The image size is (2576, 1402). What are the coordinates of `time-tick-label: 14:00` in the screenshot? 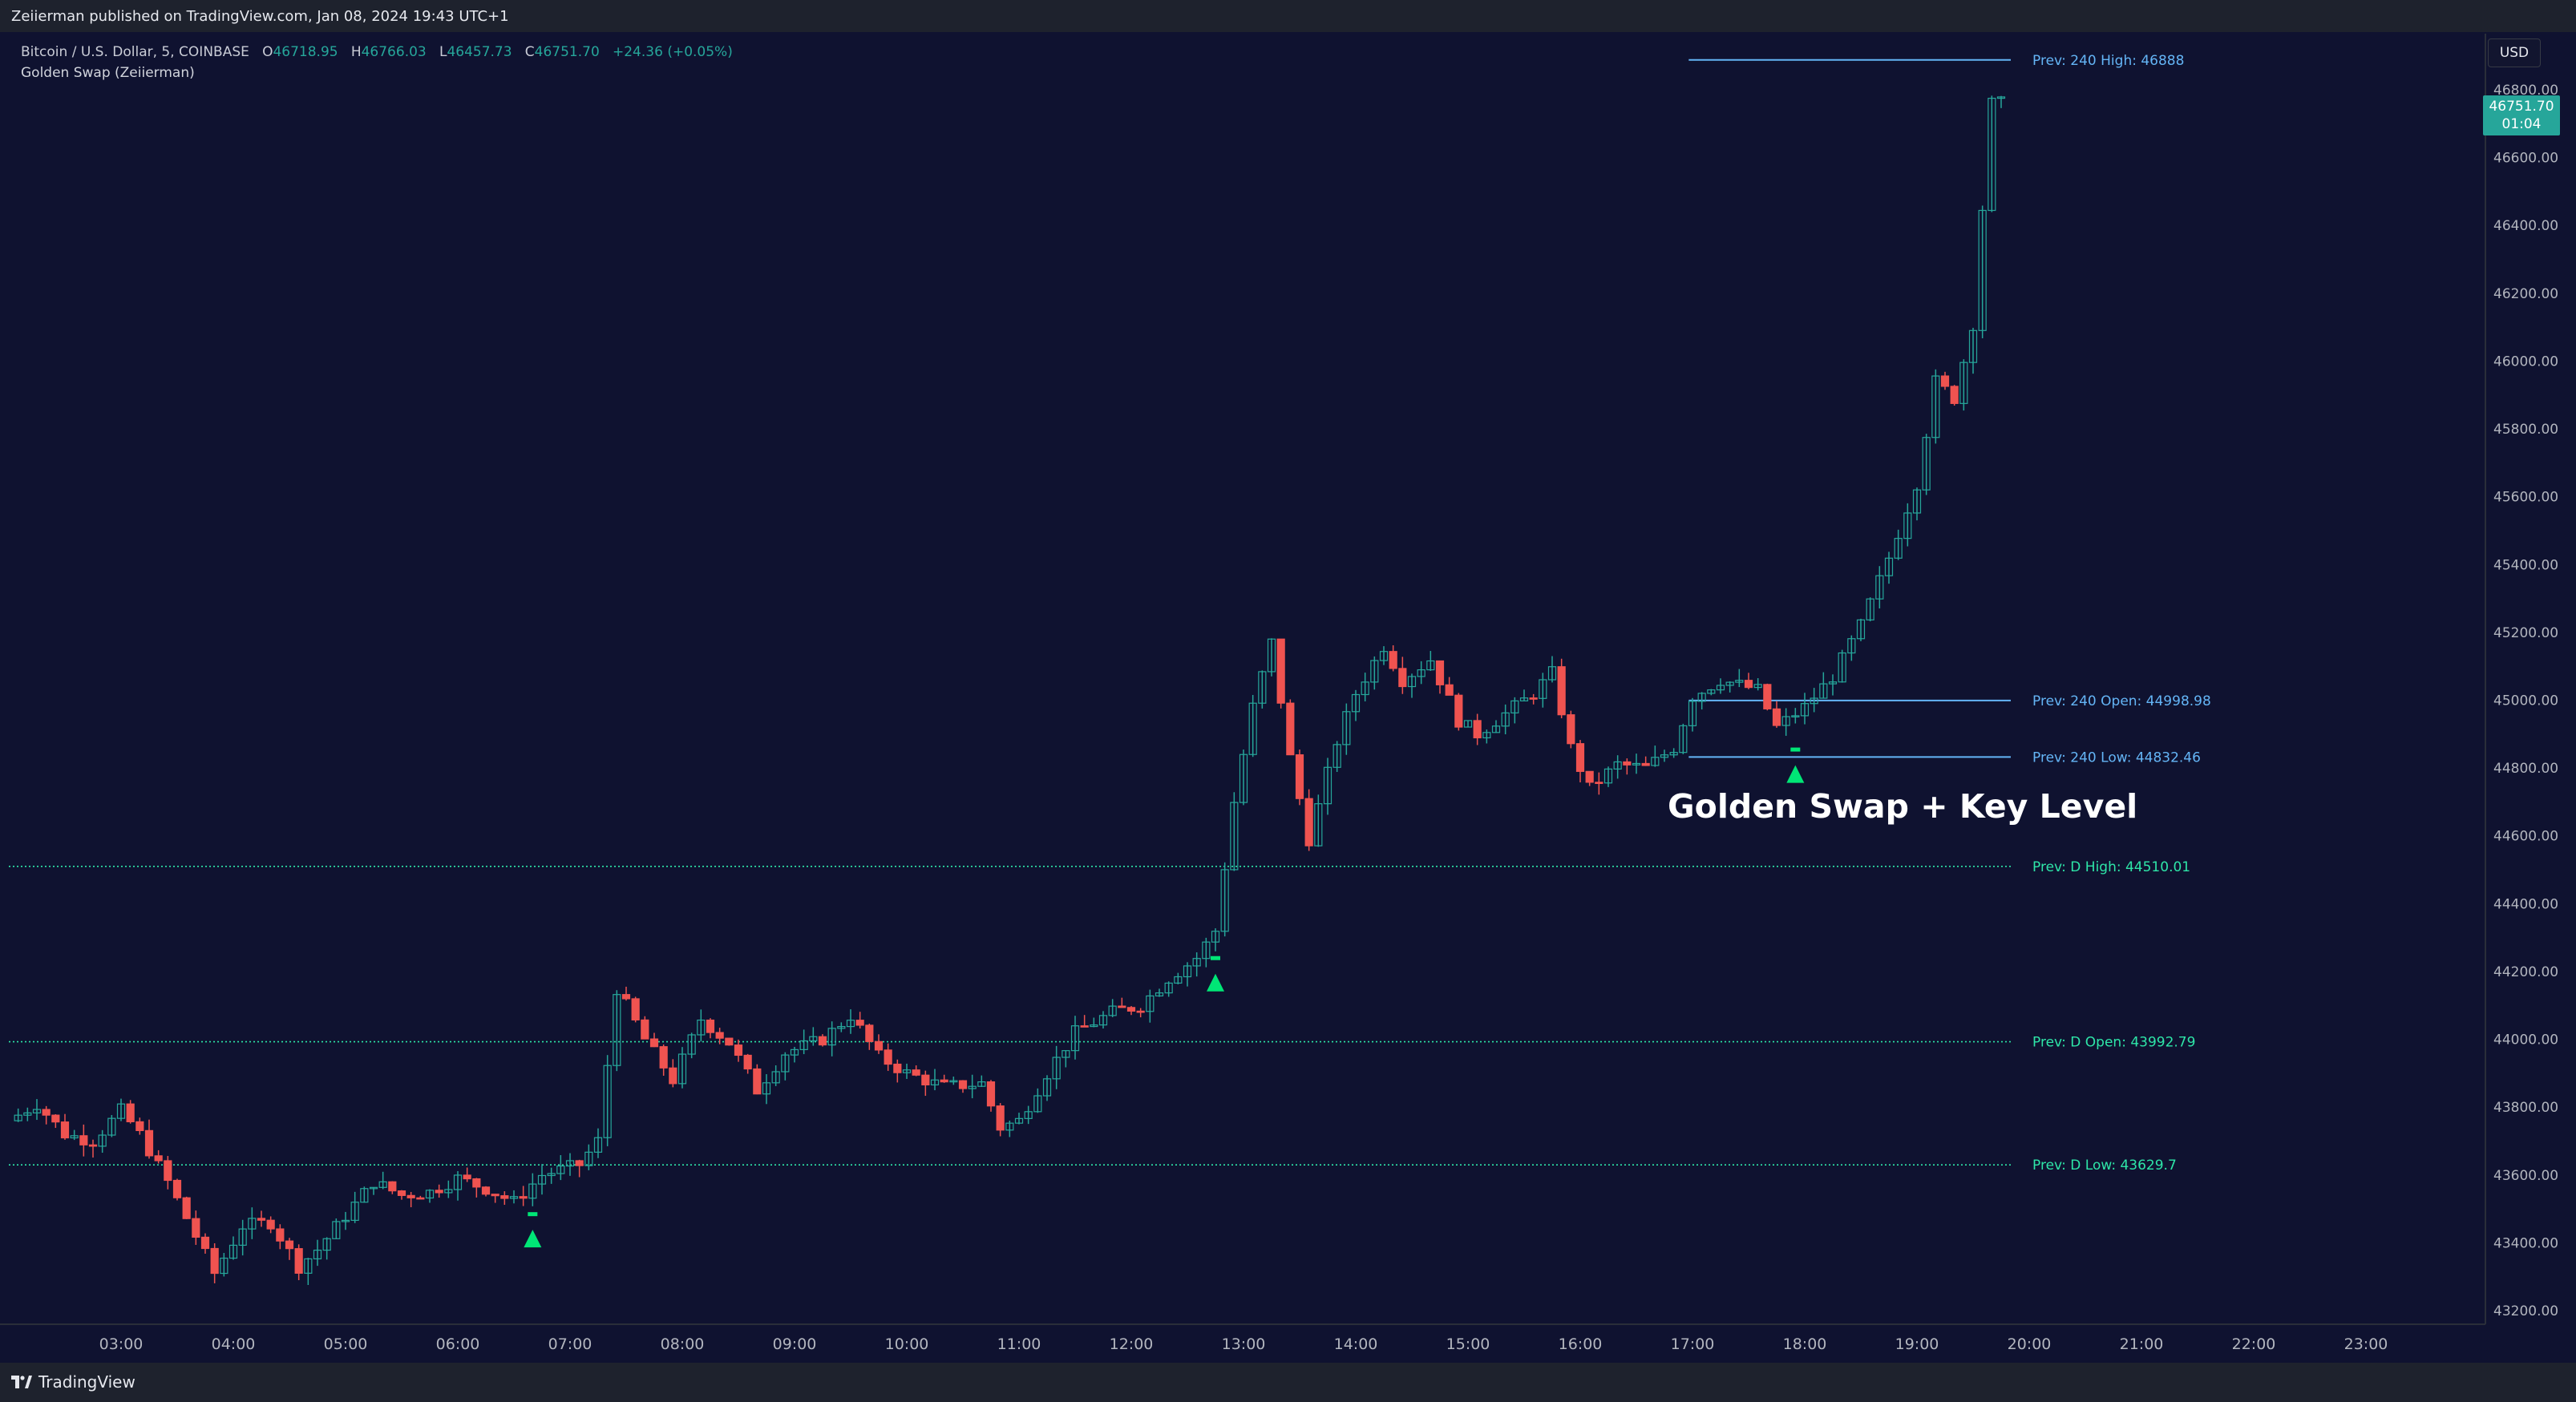 It's located at (1356, 1344).